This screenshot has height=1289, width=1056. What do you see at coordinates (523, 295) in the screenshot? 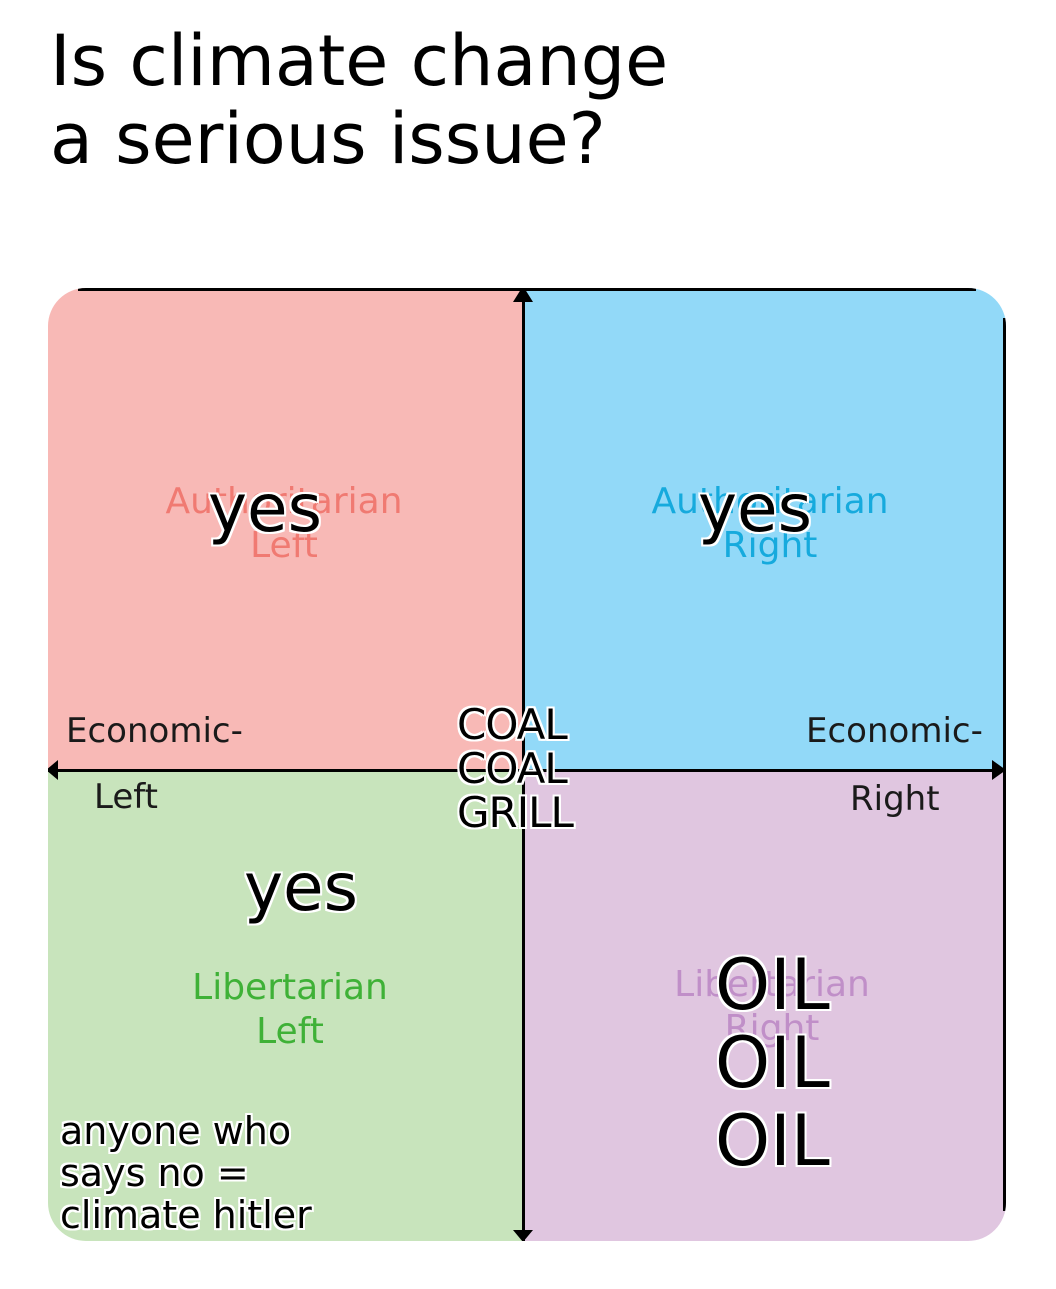
I see `arrow-up-icon` at bounding box center [523, 295].